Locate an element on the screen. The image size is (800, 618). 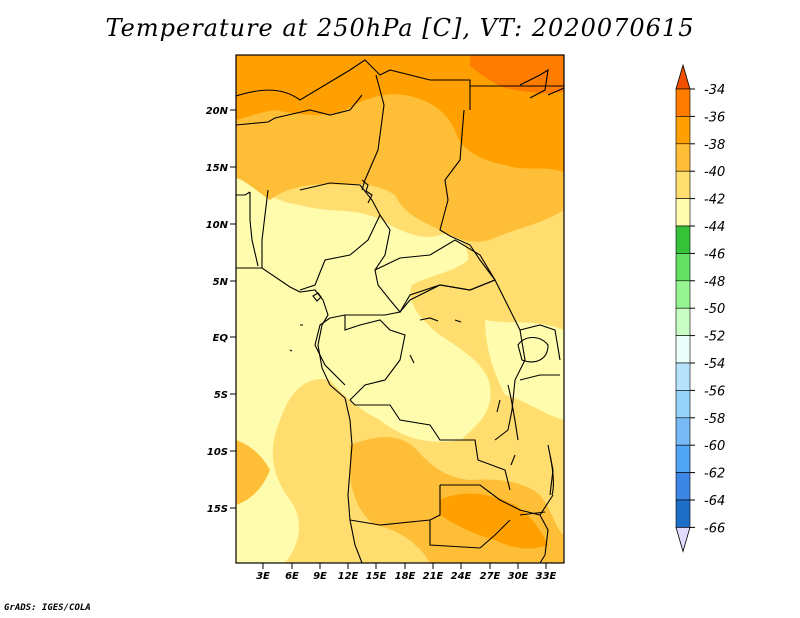
border-car is located at coordinates (435, 276).